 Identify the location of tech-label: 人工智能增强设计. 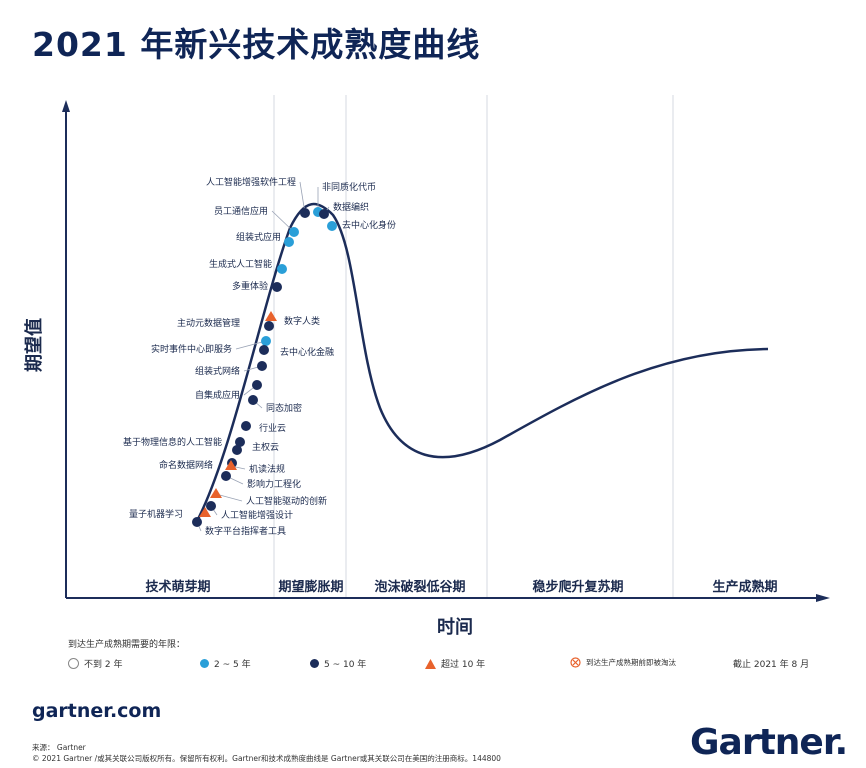
(257, 515).